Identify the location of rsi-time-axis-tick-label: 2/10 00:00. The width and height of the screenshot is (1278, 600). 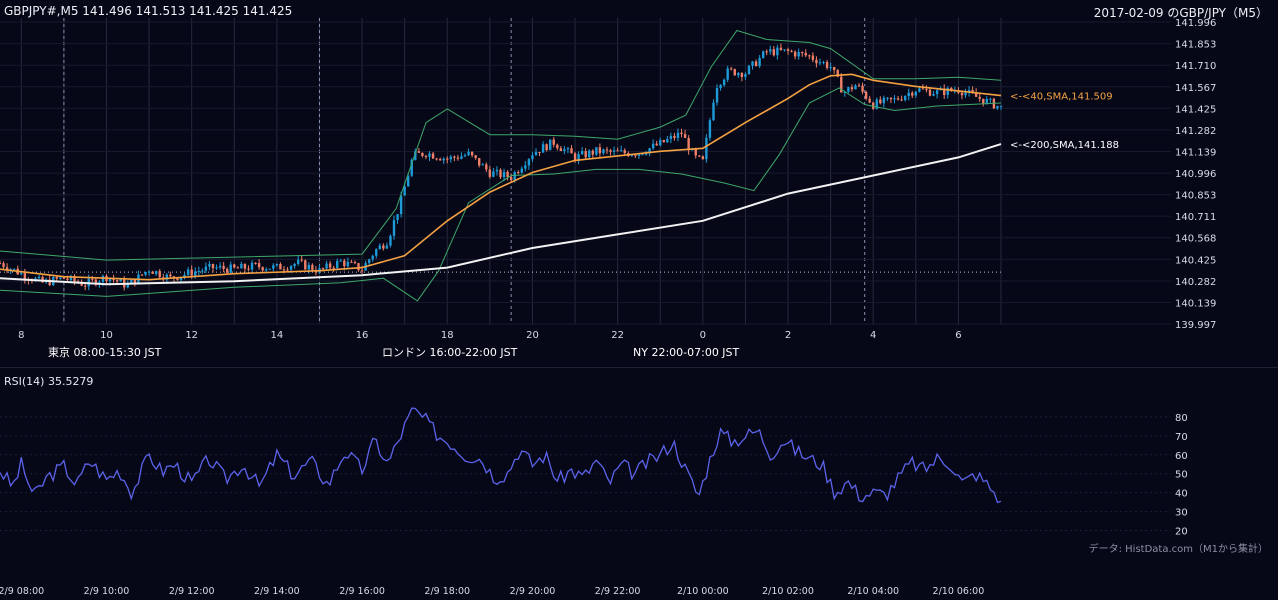
(703, 591).